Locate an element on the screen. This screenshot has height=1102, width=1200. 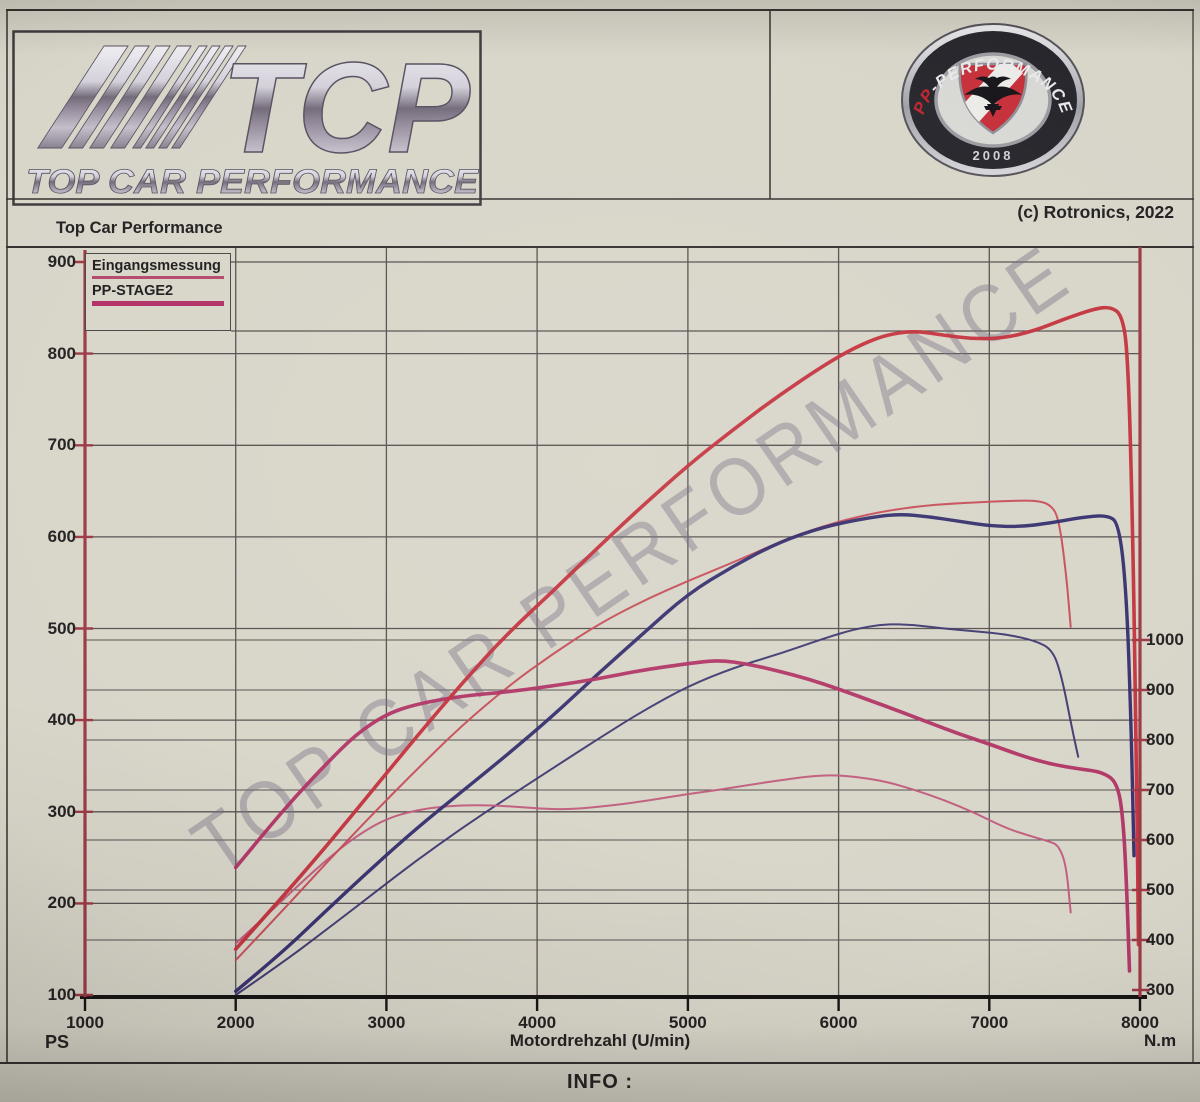
legend-item: PP-STAGE2 is located at coordinates (158, 294).